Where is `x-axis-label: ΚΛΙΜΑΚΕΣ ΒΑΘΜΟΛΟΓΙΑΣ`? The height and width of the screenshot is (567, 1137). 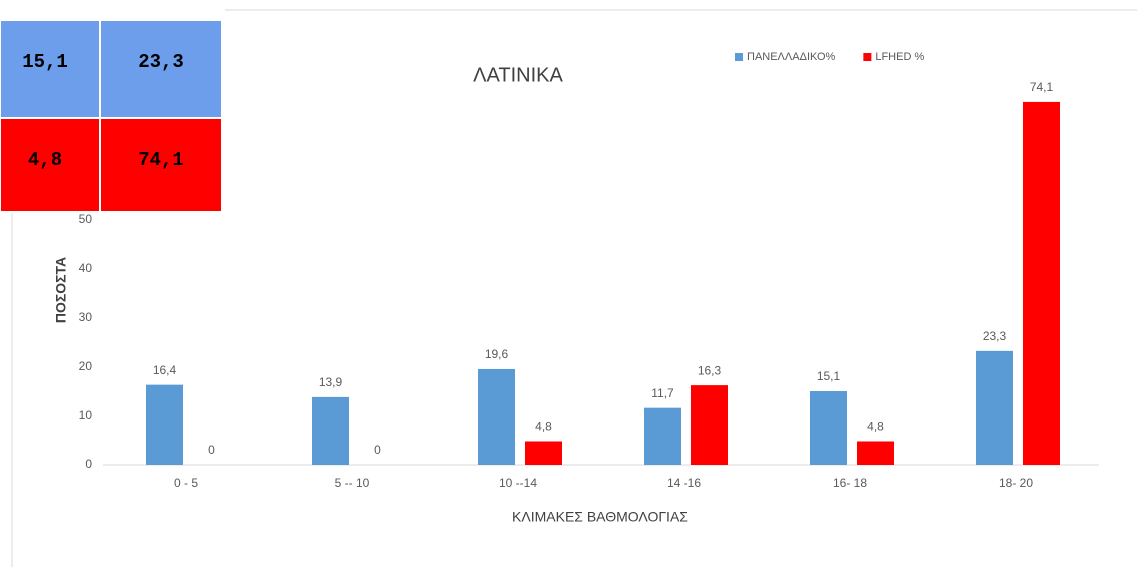
x-axis-label: ΚΛΙΜΑΚΕΣ ΒΑΘΜΟΛΟΓΙΑΣ is located at coordinates (600, 517).